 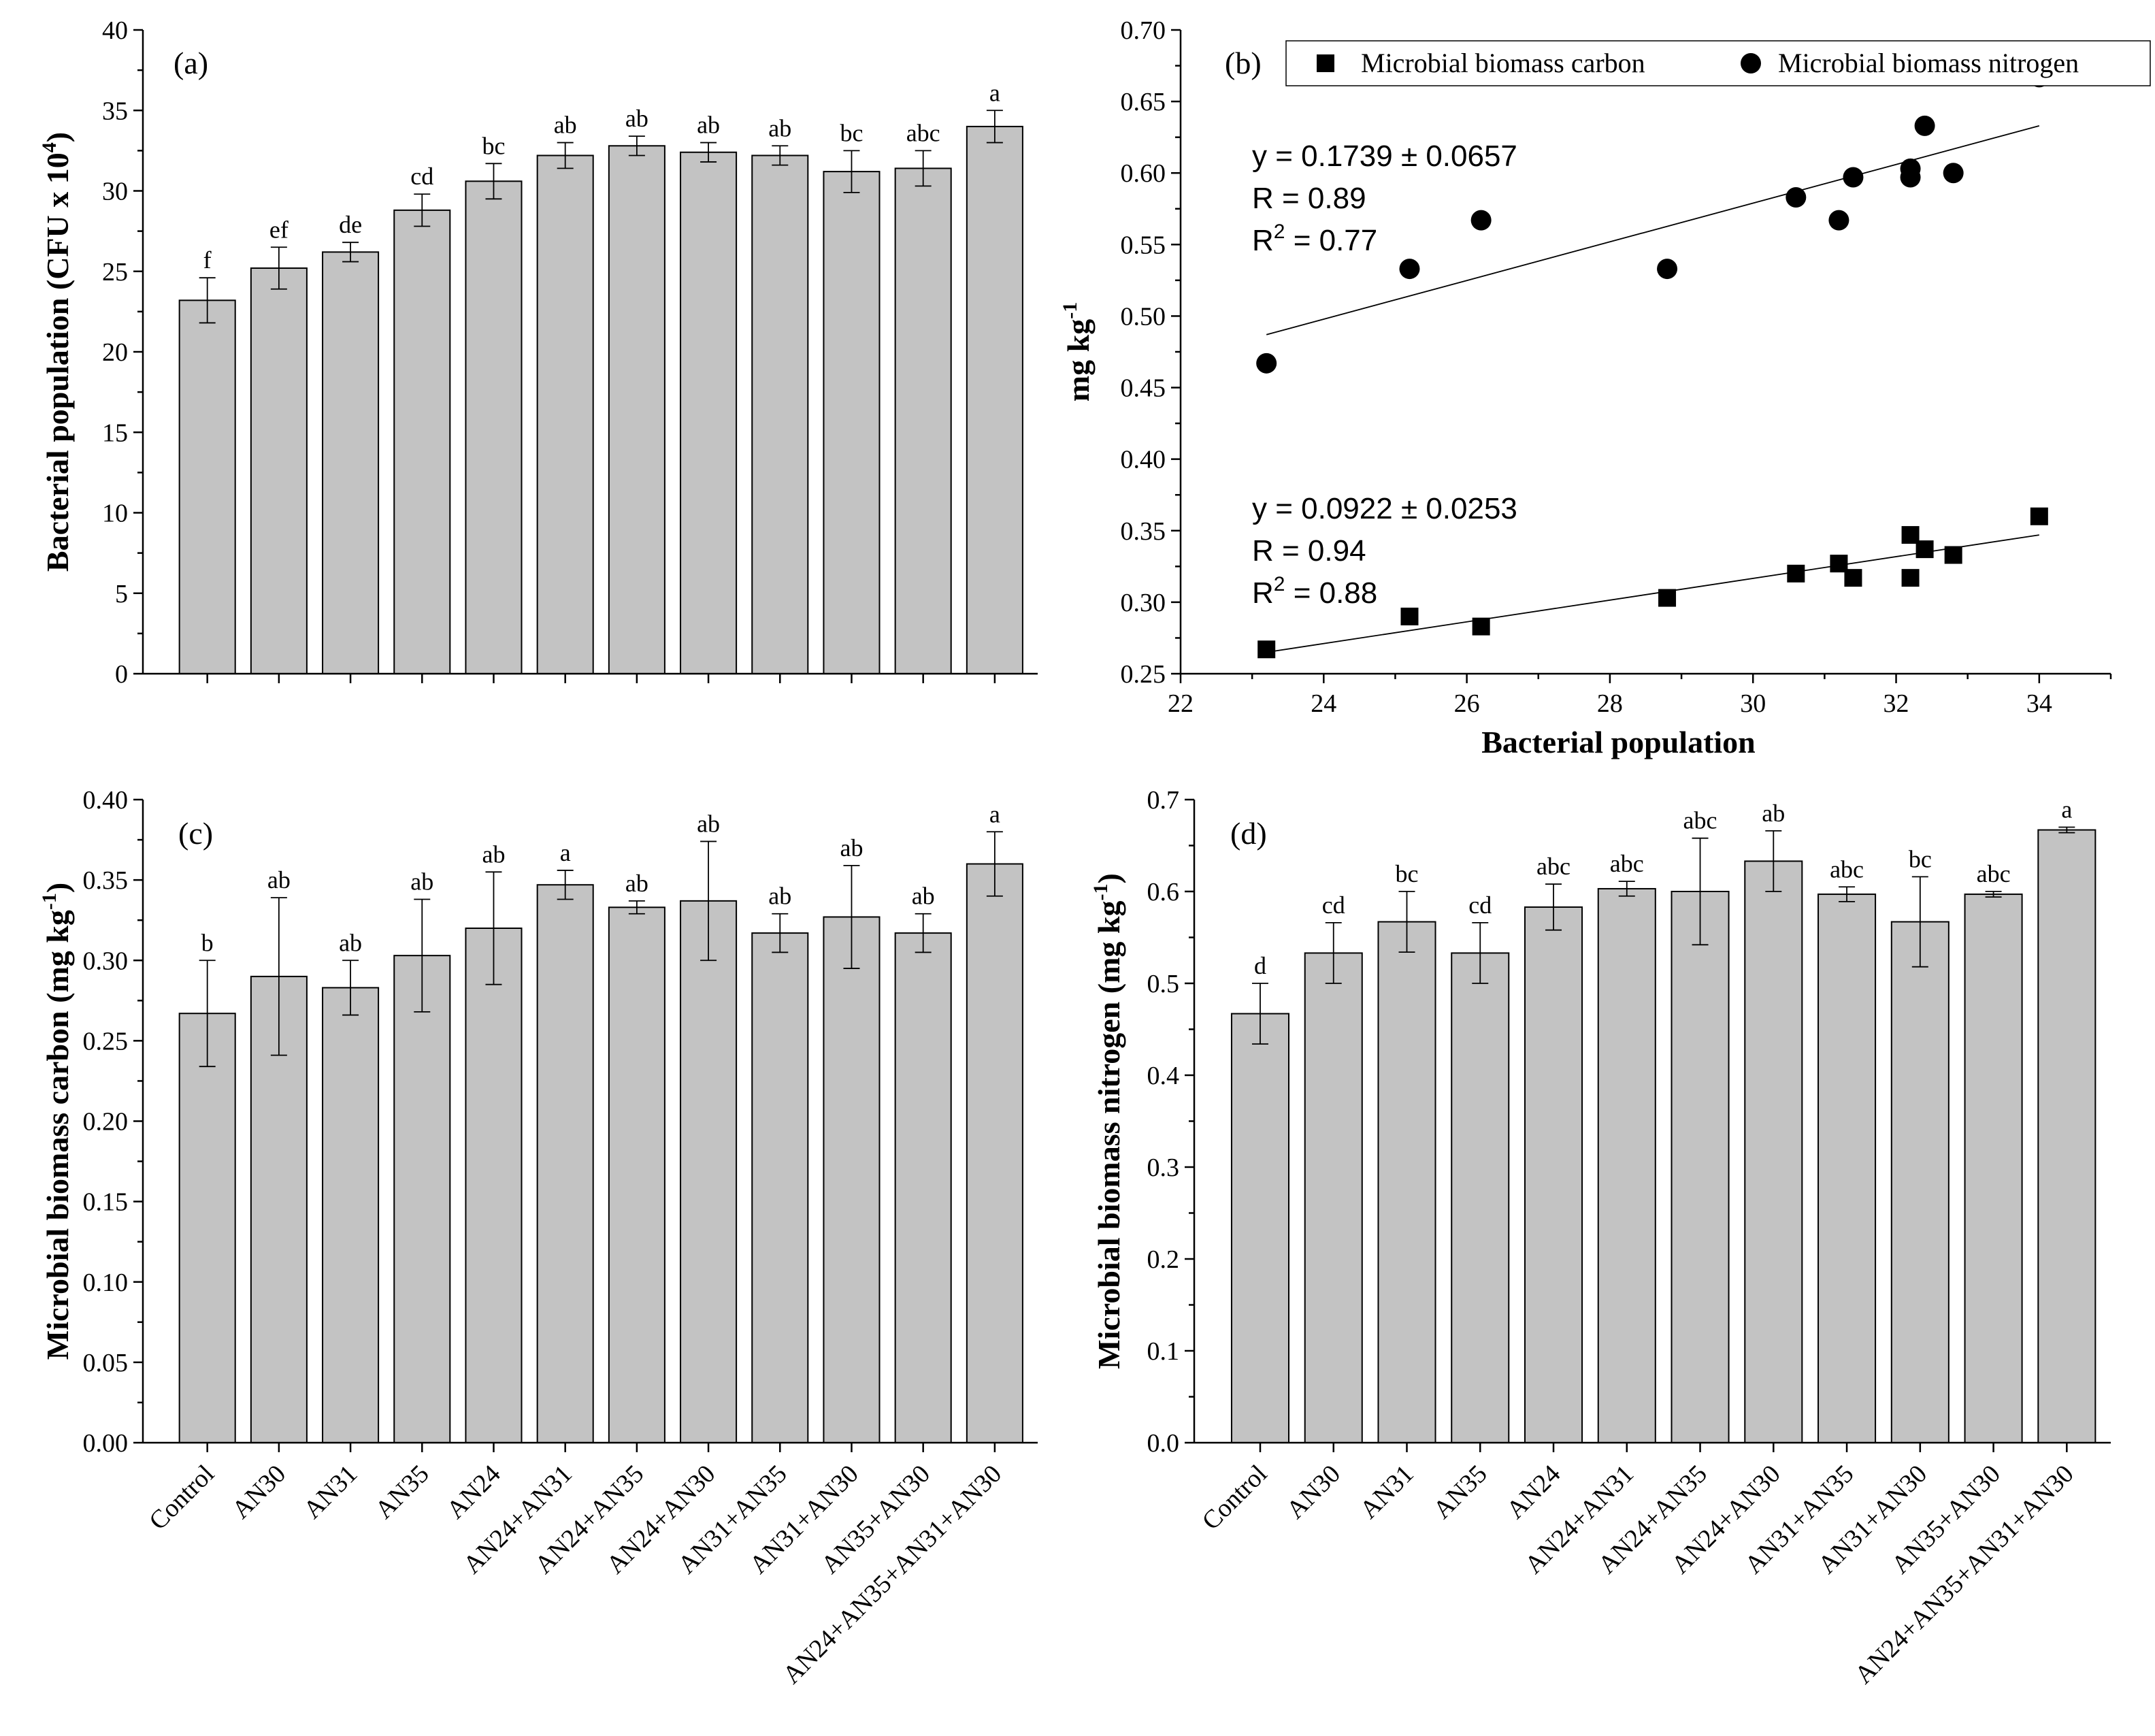 I want to click on x-tick-label-c-5: AN24, so click(x=473, y=1492).